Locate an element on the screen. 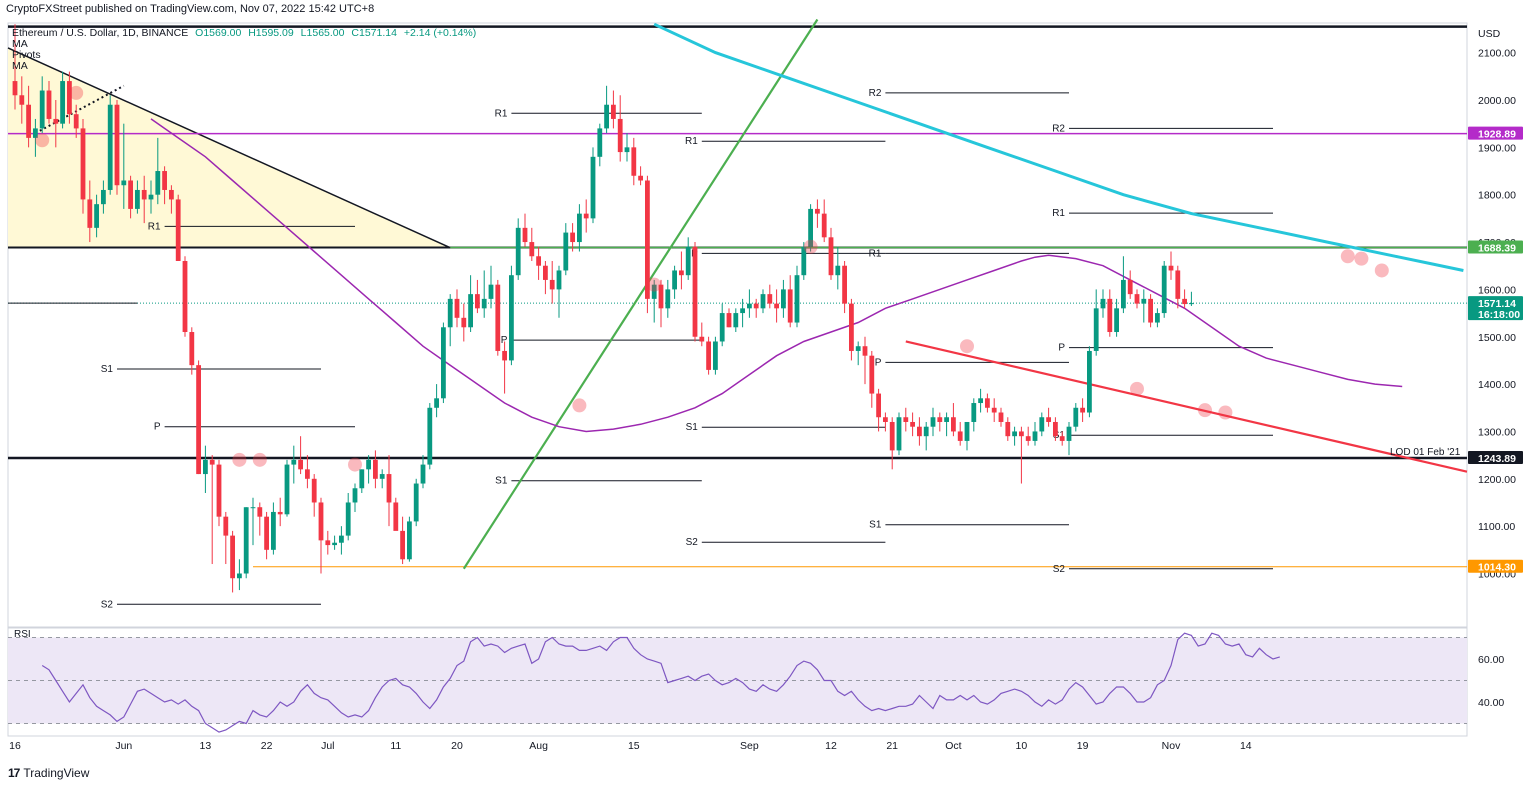 Image resolution: width=1536 pixels, height=788 pixels. tradingview-logo-icon: 17 is located at coordinates (14, 773).